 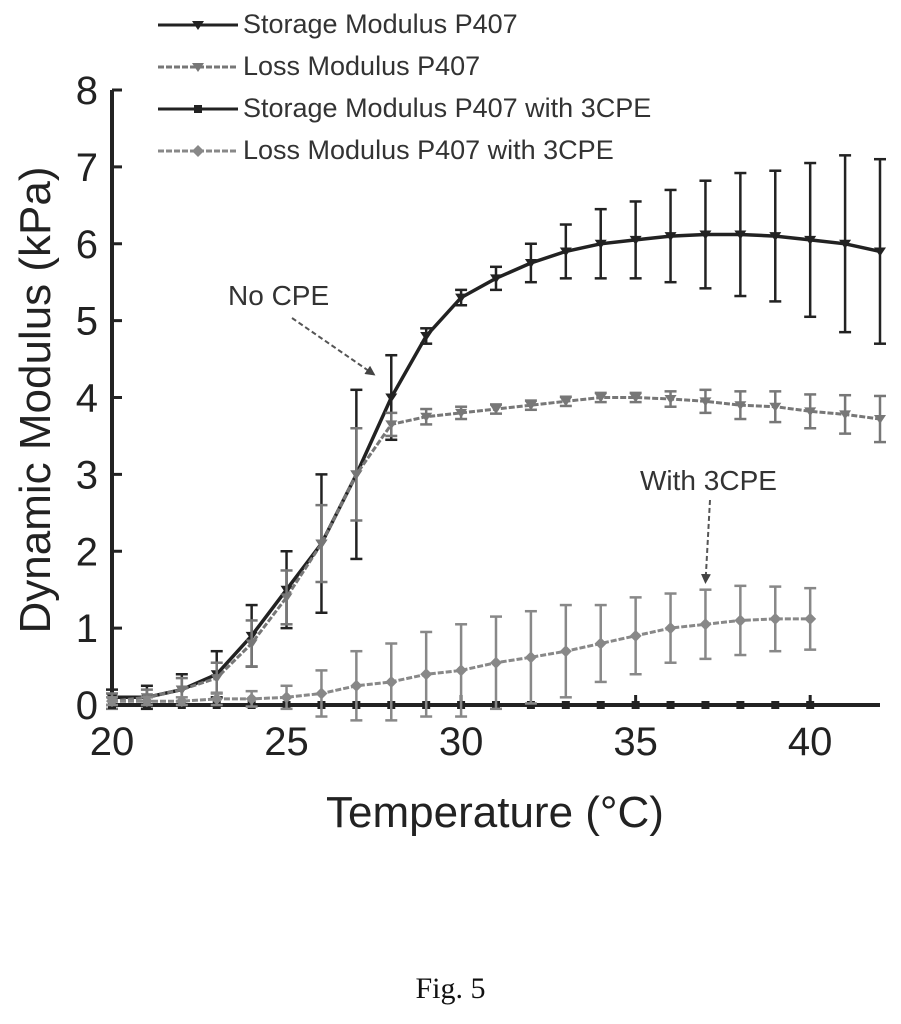 I want to click on legend-label-storage-modulus-p407-with-3cpe: Storage Modulus P407 with 3CPE, so click(x=447, y=108).